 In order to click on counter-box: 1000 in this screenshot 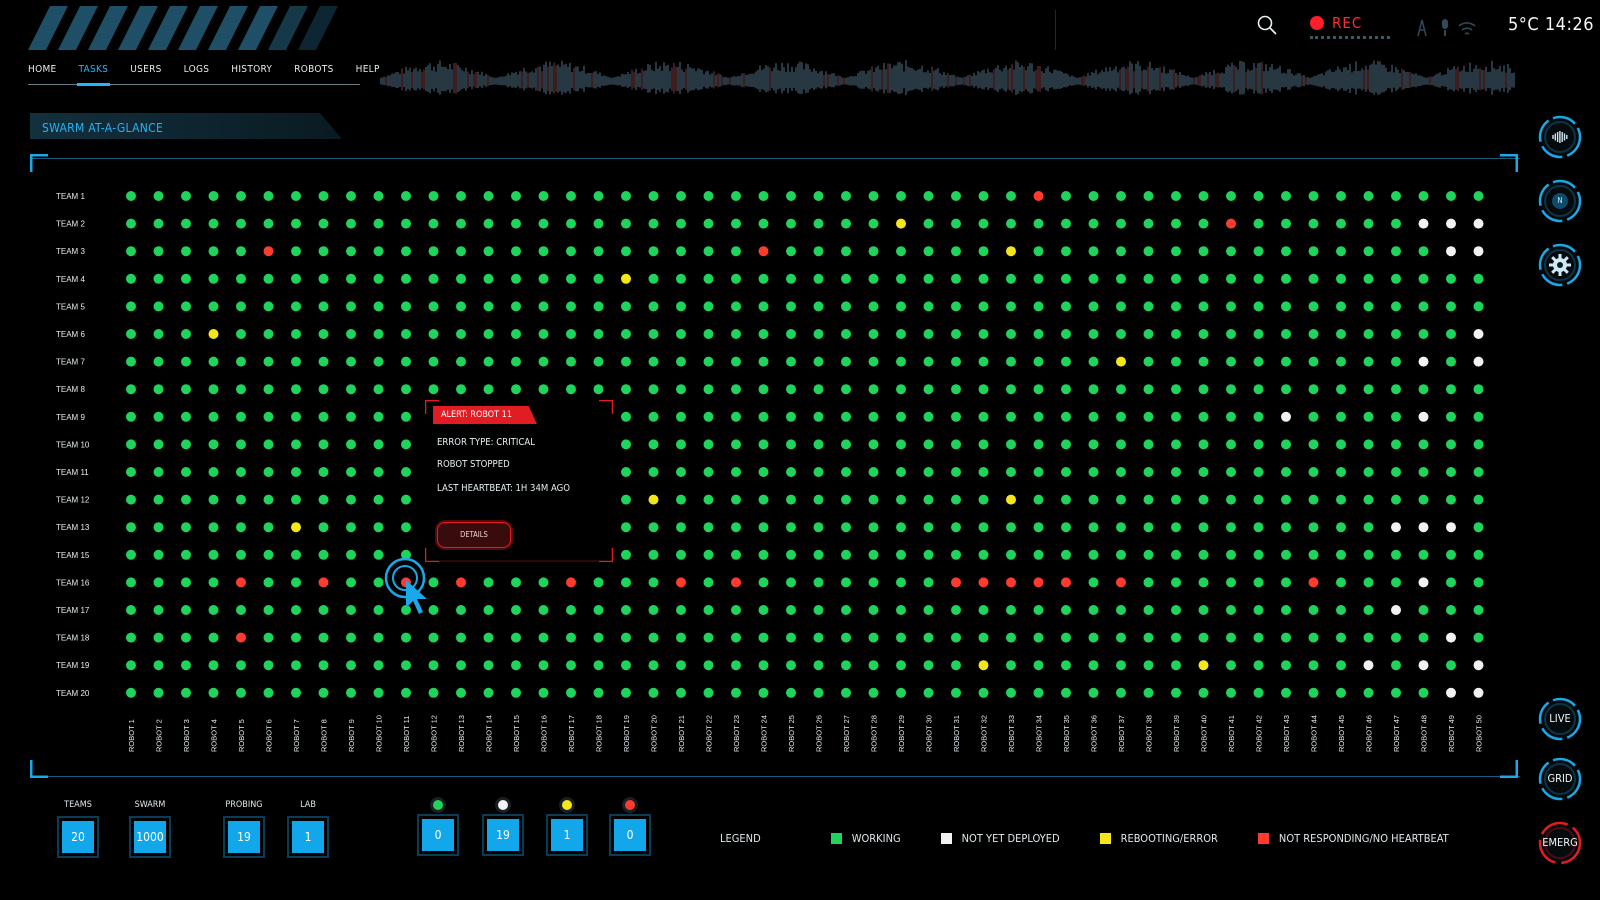, I will do `click(150, 837)`.